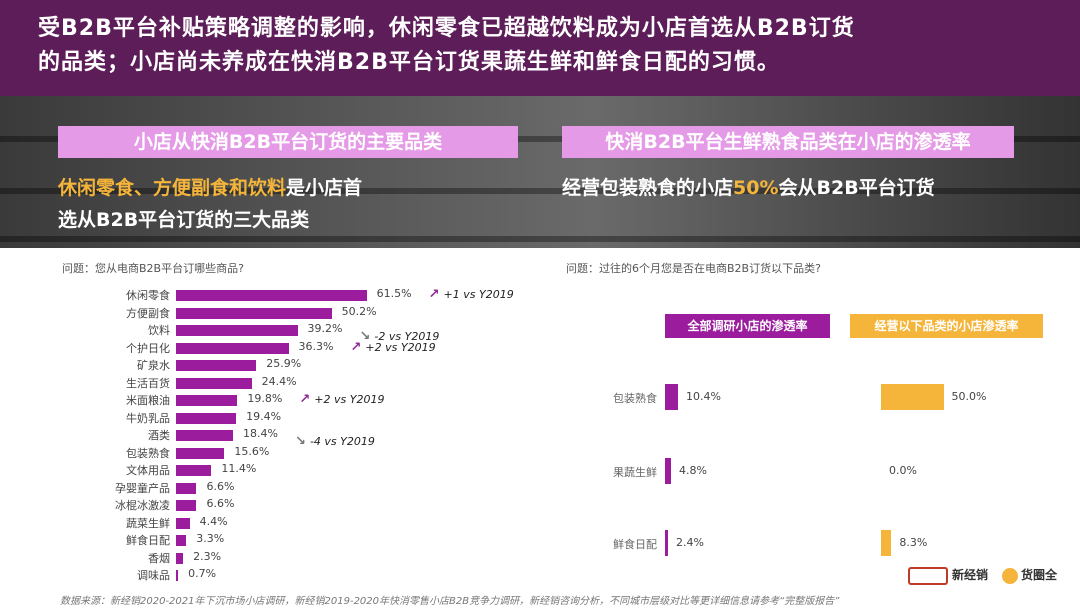  Describe the element at coordinates (409, 62) in the screenshot. I see `headline-line-2: 的品类；小店尚未养成在快消B2B平台订货果蔬生鲜和鲜食日配的习惯。` at that location.